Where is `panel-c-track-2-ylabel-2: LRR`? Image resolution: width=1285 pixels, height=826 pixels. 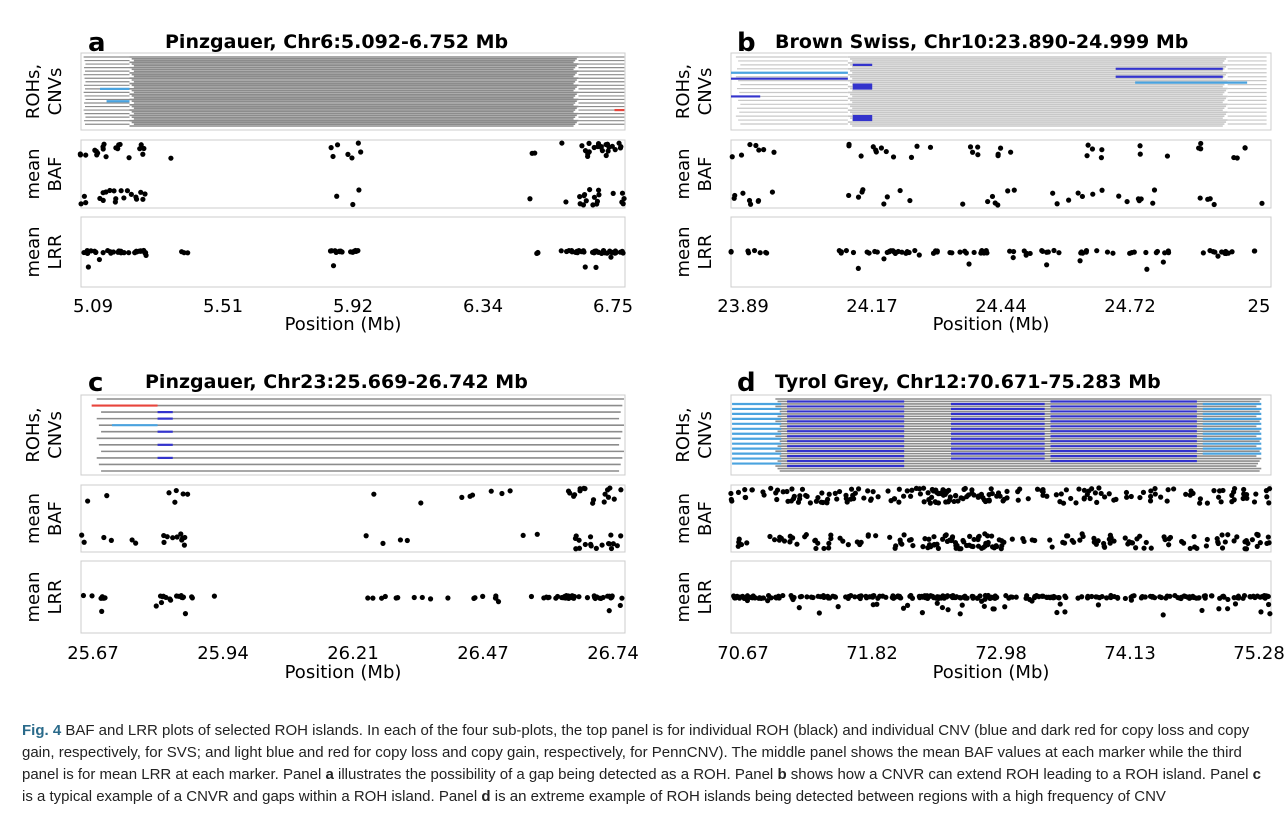
panel-c-track-2-ylabel-2: LRR is located at coordinates (55, 596).